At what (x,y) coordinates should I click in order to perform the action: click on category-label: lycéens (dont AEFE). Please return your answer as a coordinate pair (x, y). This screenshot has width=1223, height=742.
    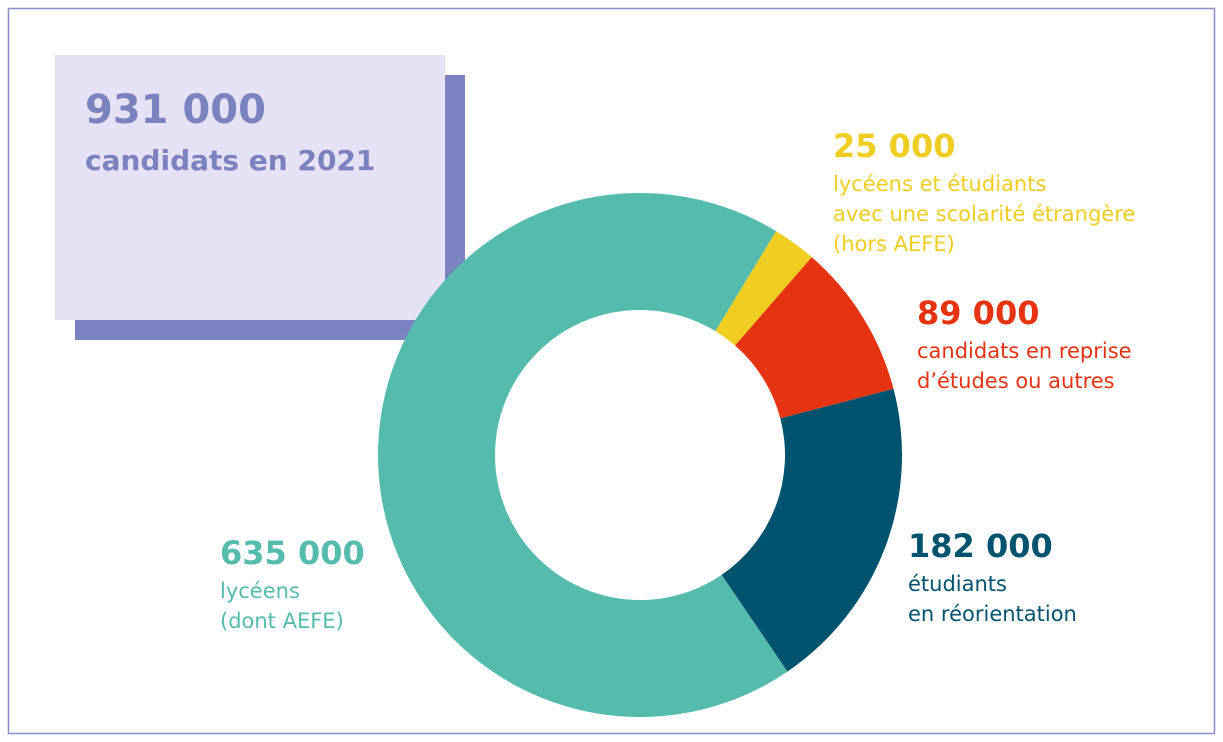
    Looking at the image, I should click on (282, 606).